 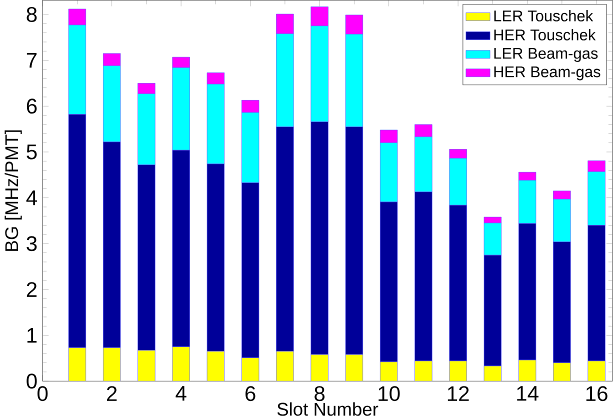 What do you see at coordinates (251, 393) in the screenshot?
I see `x-tick-label: 6` at bounding box center [251, 393].